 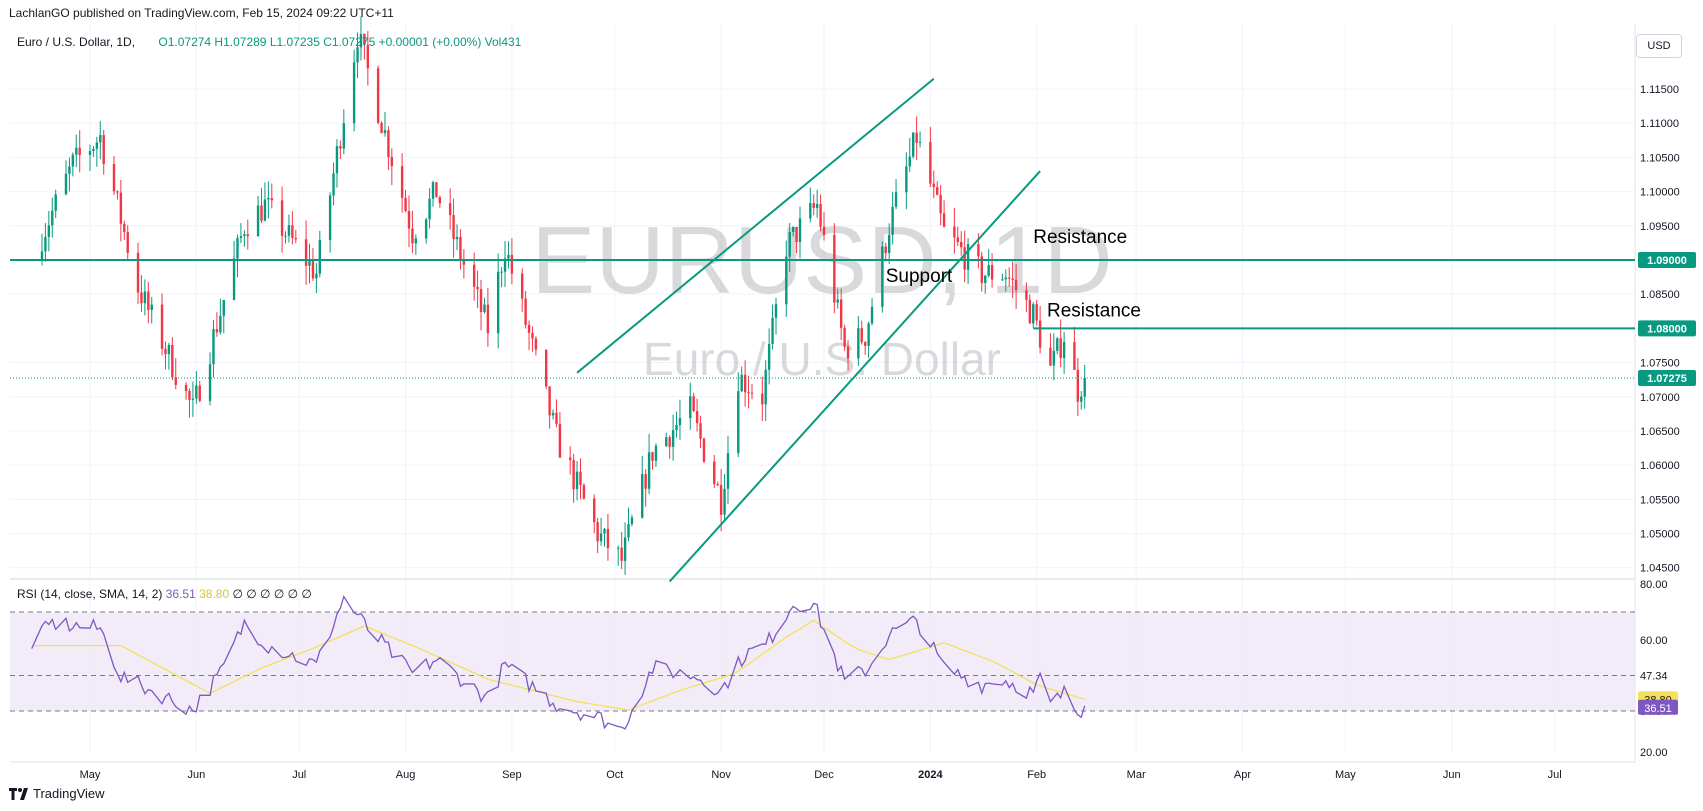 What do you see at coordinates (1667, 379) in the screenshot?
I see `last-price-label: 1.07275` at bounding box center [1667, 379].